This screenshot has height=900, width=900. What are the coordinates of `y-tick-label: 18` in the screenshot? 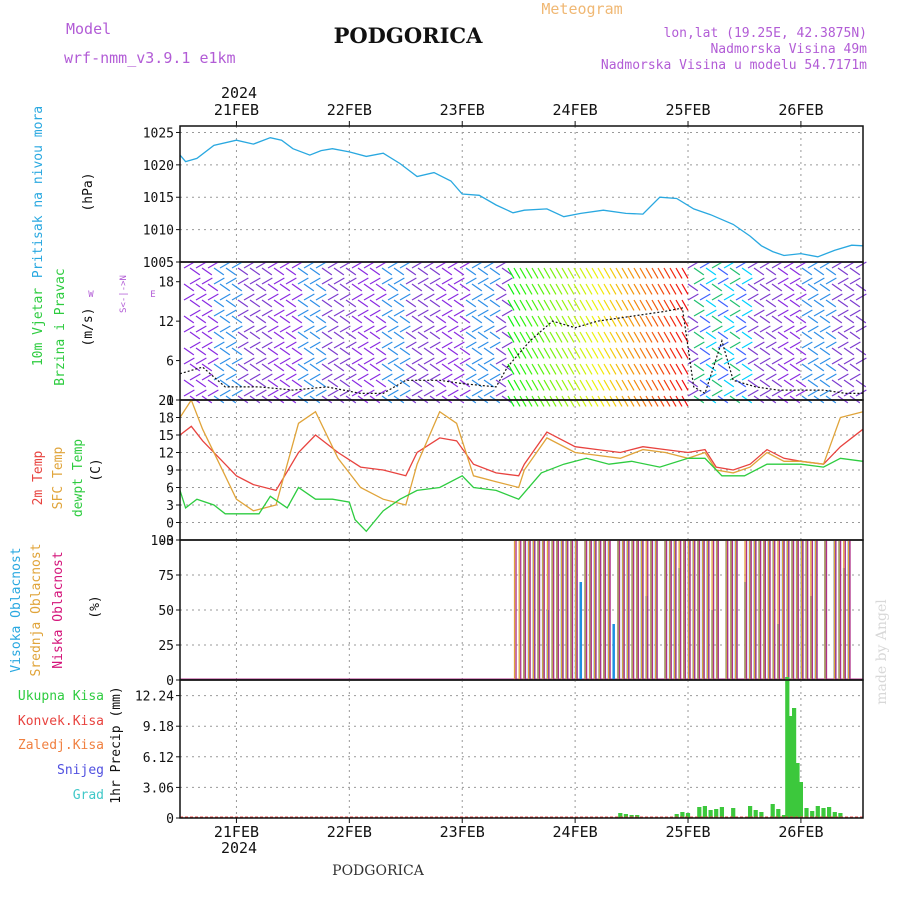 It's located at (166, 419).